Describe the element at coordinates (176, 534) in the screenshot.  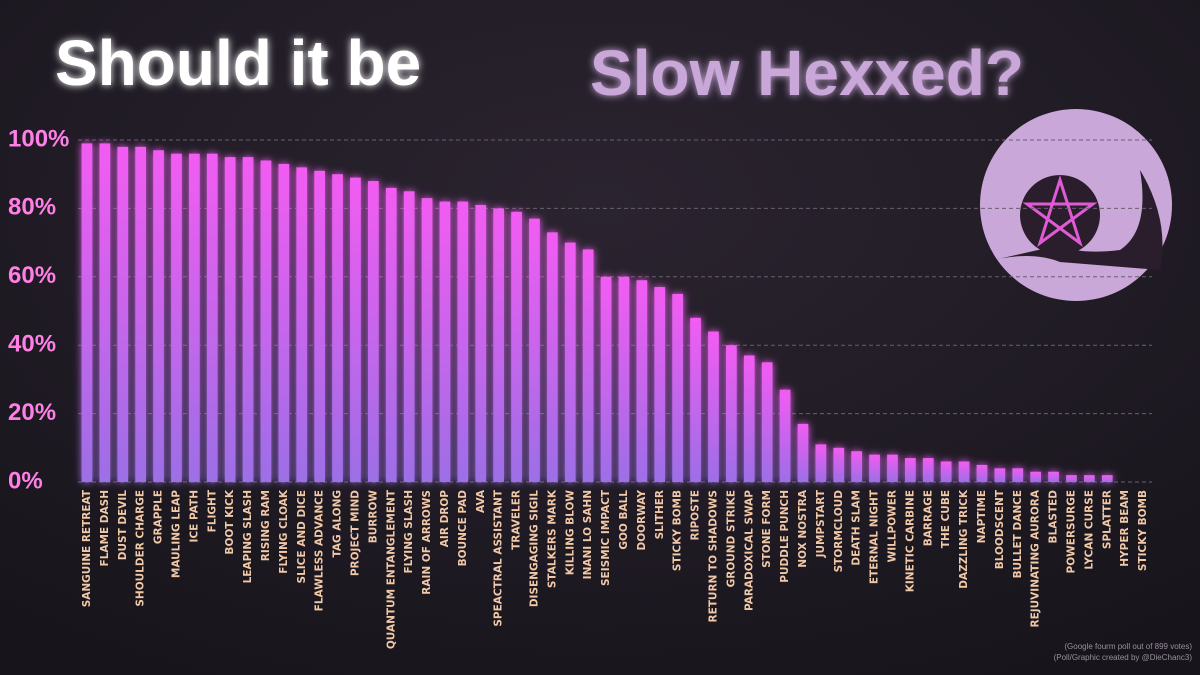
I see `x-tick-label: MAULING LEAP` at that location.